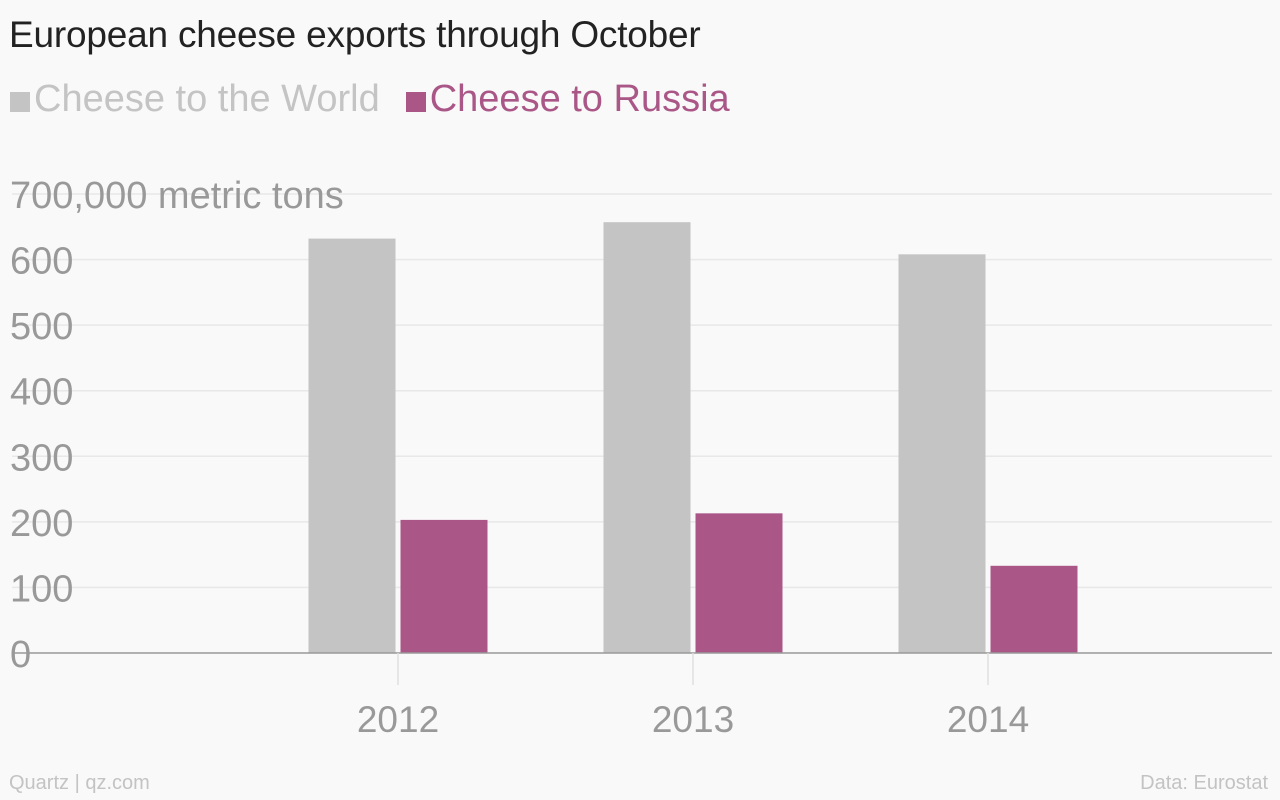 This screenshot has width=1280, height=800. Describe the element at coordinates (41, 262) in the screenshot. I see `y-tick-label: 600` at that location.